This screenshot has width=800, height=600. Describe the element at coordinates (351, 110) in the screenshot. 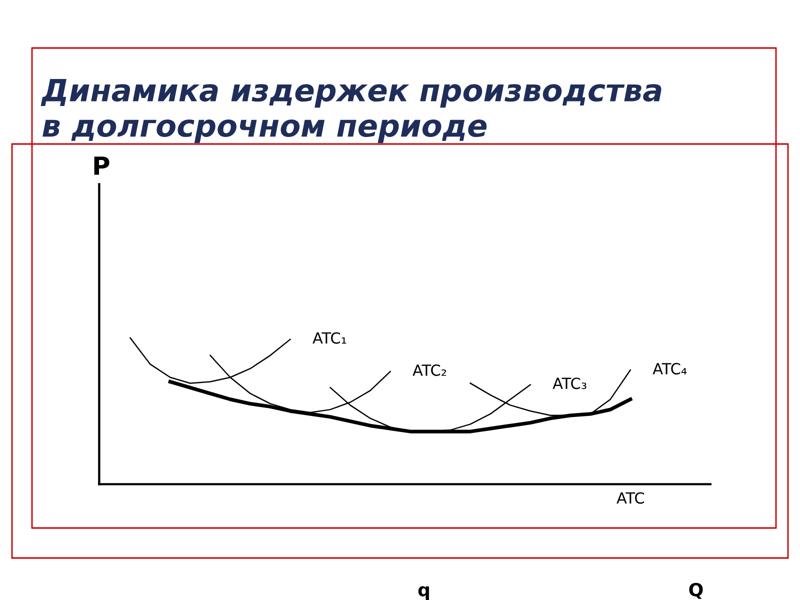

I see `chart-title: Динамика издержек производства в долгосрочном периоде` at that location.